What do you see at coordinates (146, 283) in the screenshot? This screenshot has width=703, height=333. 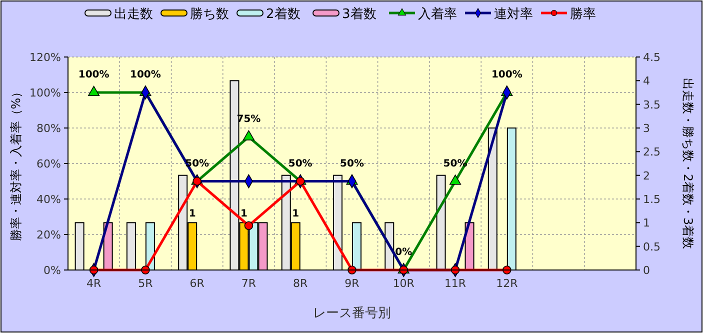 I see `x-tick-label: 5R` at bounding box center [146, 283].